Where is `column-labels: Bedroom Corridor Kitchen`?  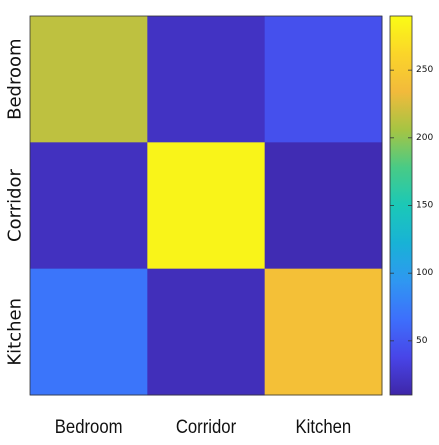
column-labels: Bedroom Corridor Kitchen is located at coordinates (203, 426).